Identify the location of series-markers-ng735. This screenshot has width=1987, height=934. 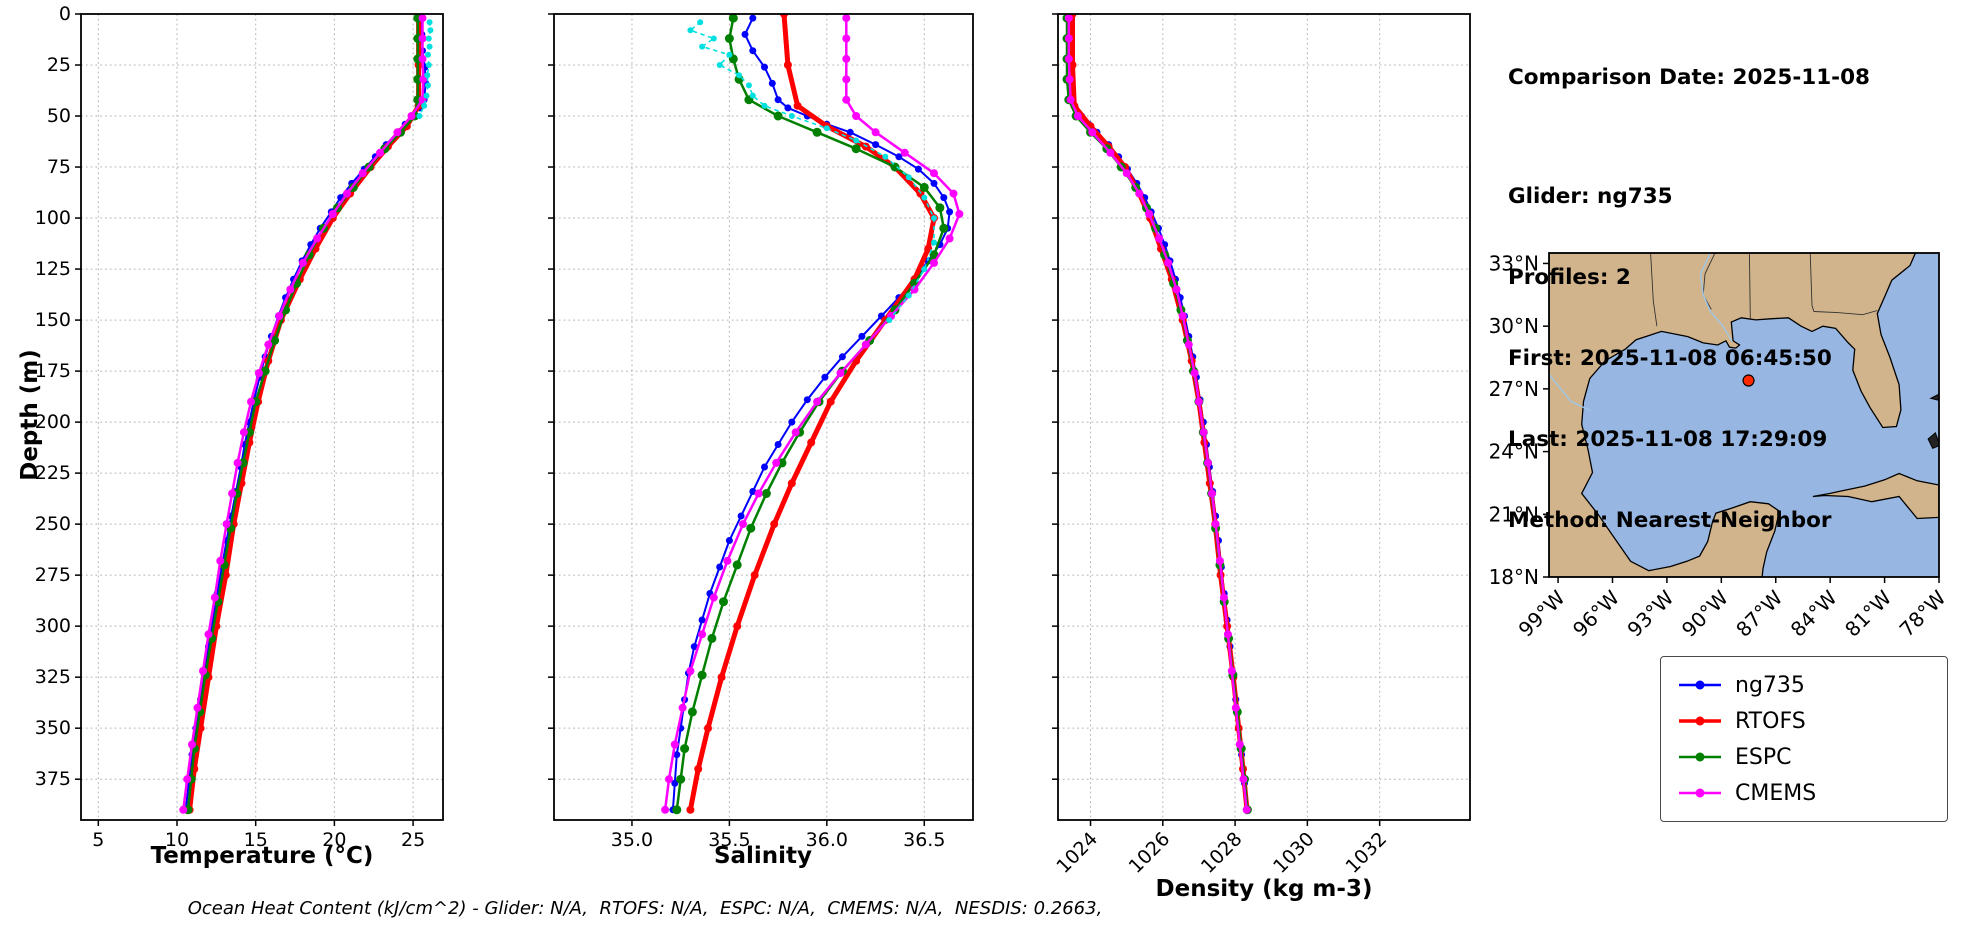
(306, 414).